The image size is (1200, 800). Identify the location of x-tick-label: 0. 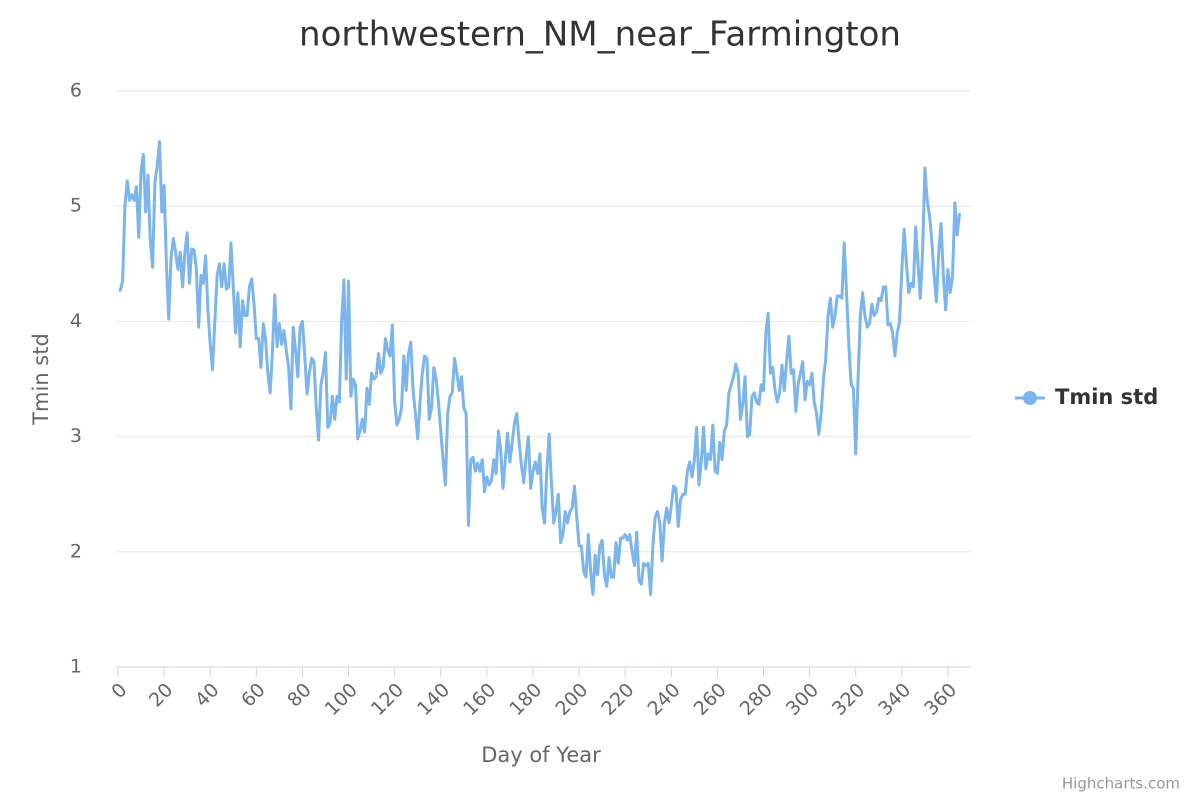
(119, 691).